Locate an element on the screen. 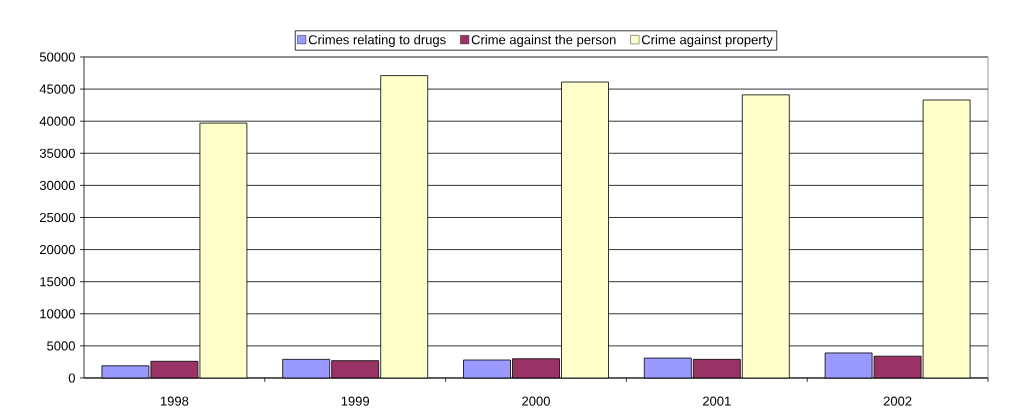 The height and width of the screenshot is (419, 1009). y-tick-label: 45000 is located at coordinates (57, 89).